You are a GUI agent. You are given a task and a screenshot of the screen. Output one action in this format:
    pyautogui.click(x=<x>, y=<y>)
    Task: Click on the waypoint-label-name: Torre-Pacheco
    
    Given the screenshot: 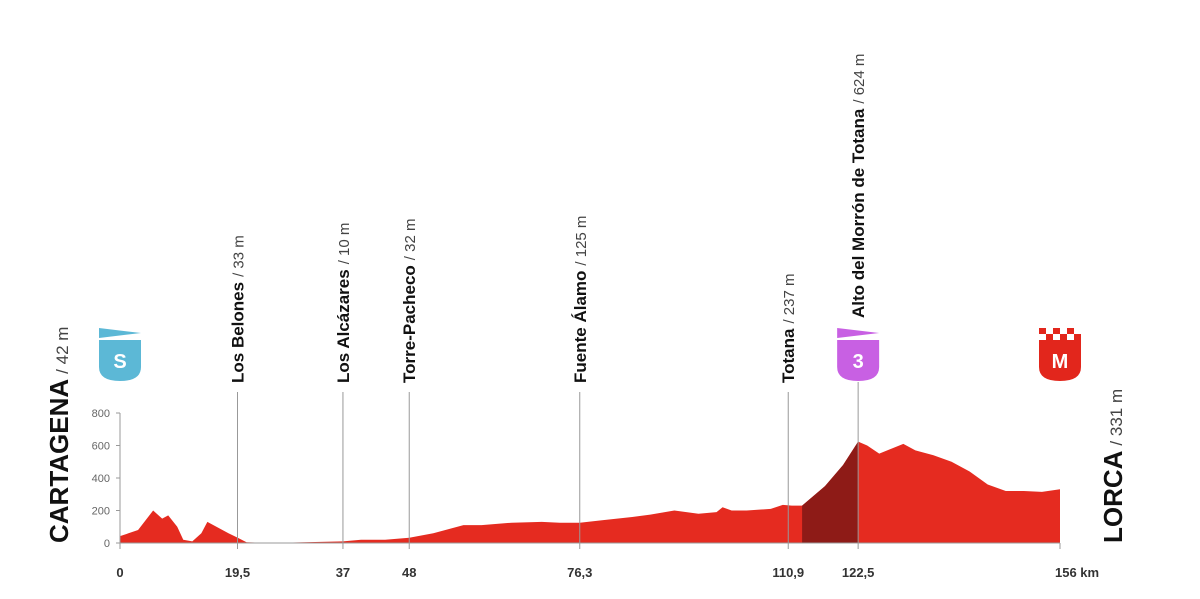 What is the action you would take?
    pyautogui.click(x=409, y=324)
    